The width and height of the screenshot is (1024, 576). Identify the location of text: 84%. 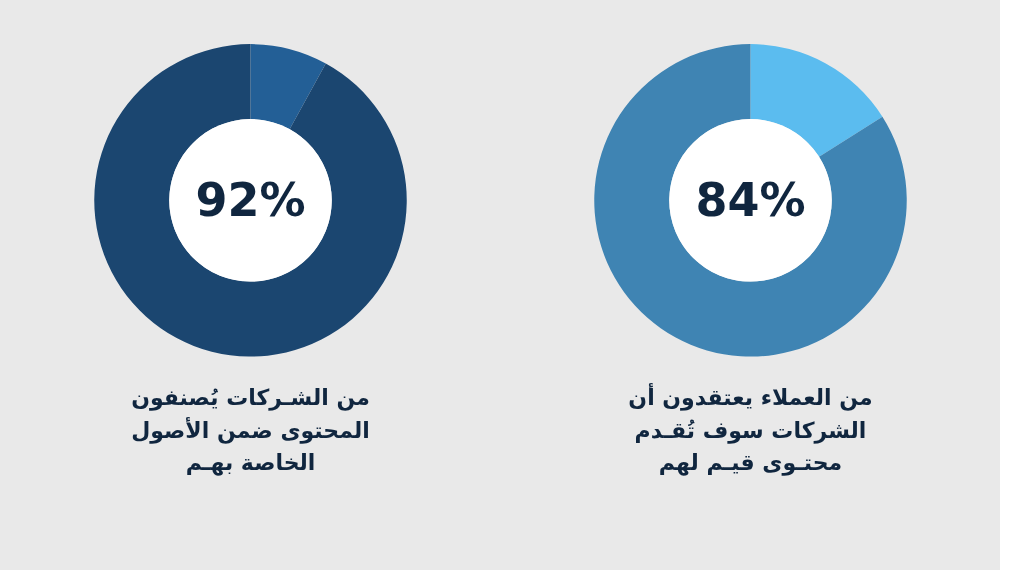
(750, 200).